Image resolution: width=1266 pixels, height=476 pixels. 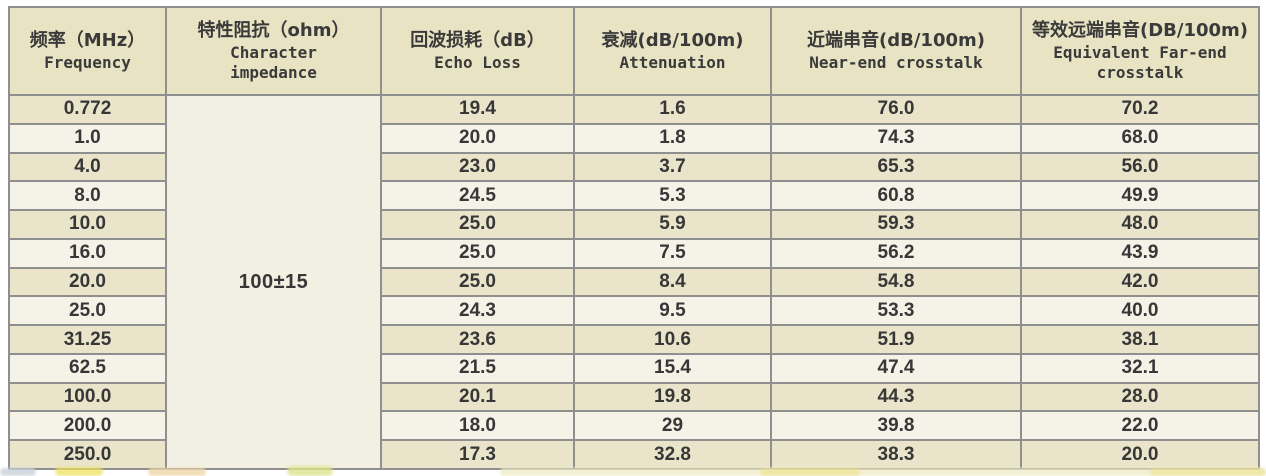 I want to click on cell-attenuation: 3.7, so click(x=672, y=167).